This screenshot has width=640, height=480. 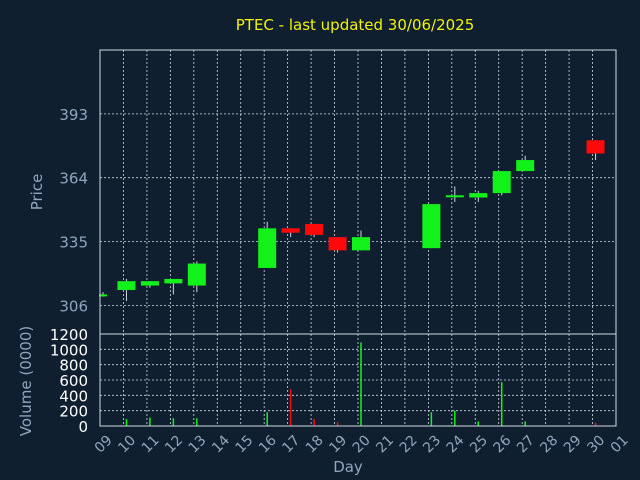 I want to click on x-tick-label: 27, so click(x=526, y=444).